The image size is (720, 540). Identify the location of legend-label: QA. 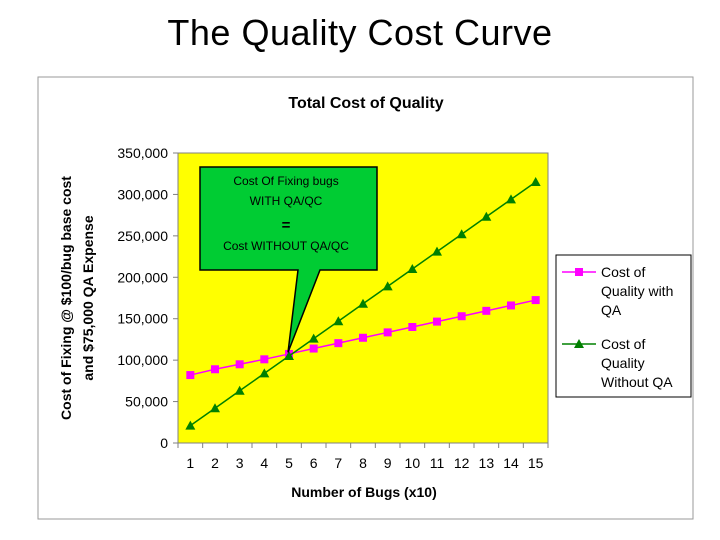
(611, 310).